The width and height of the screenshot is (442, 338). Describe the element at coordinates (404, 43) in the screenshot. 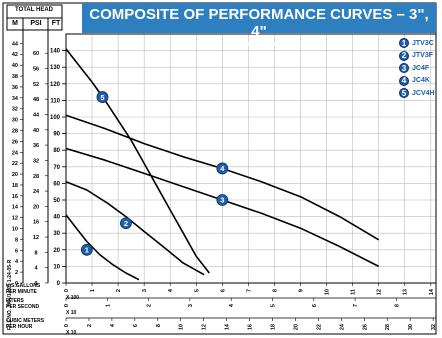

I see `marker-1-icon: 1` at that location.